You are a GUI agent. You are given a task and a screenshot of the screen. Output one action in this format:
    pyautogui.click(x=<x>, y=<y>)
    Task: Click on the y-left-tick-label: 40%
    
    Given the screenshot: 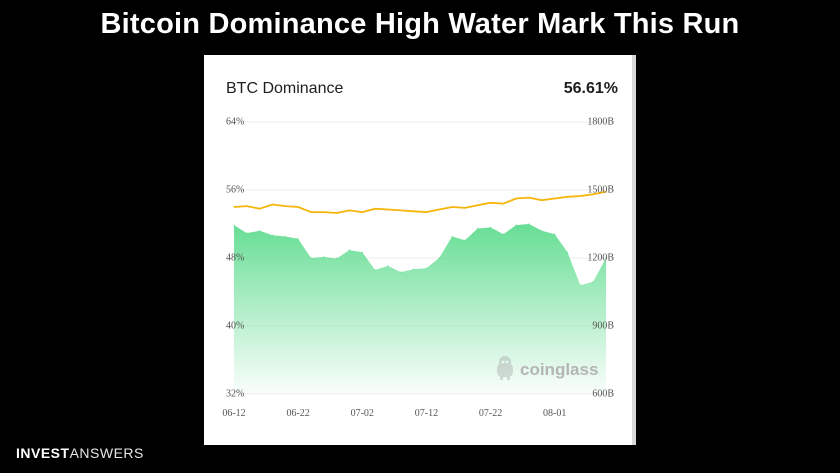 What is the action you would take?
    pyautogui.click(x=235, y=325)
    